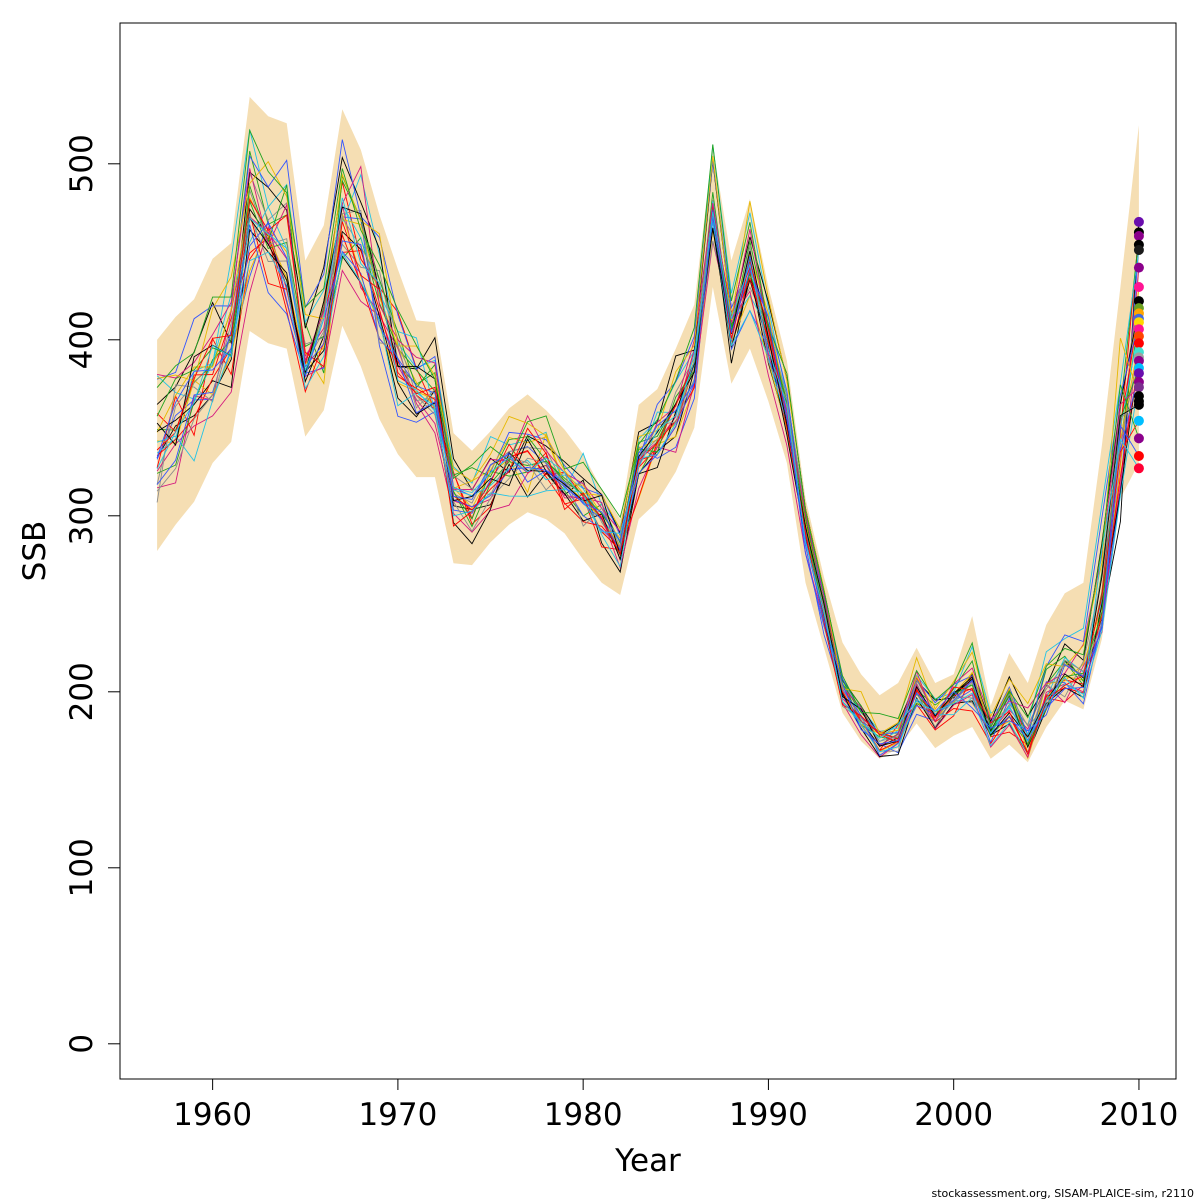 The height and width of the screenshot is (1200, 1200). I want to click on y-tick-label: 0, so click(82, 1044).